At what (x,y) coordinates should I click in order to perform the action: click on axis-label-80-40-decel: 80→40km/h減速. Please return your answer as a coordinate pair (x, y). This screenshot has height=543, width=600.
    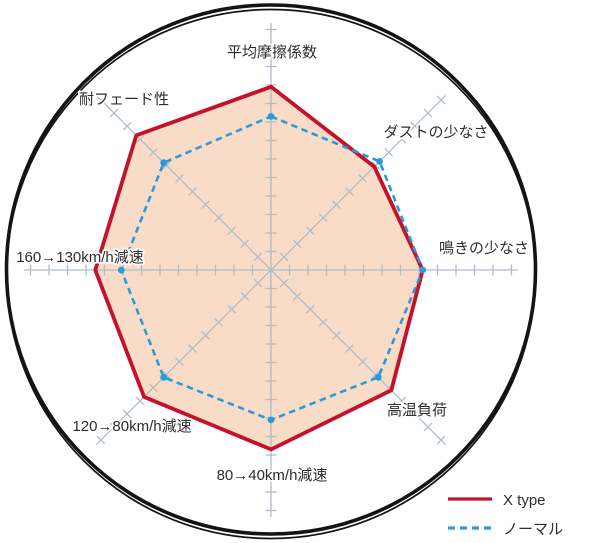
    Looking at the image, I should click on (272, 475).